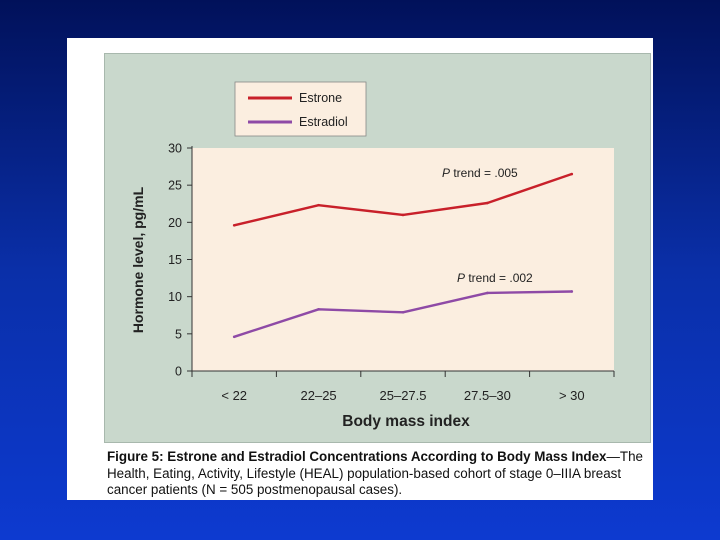 The width and height of the screenshot is (720, 540). I want to click on legend-box, so click(300, 109).